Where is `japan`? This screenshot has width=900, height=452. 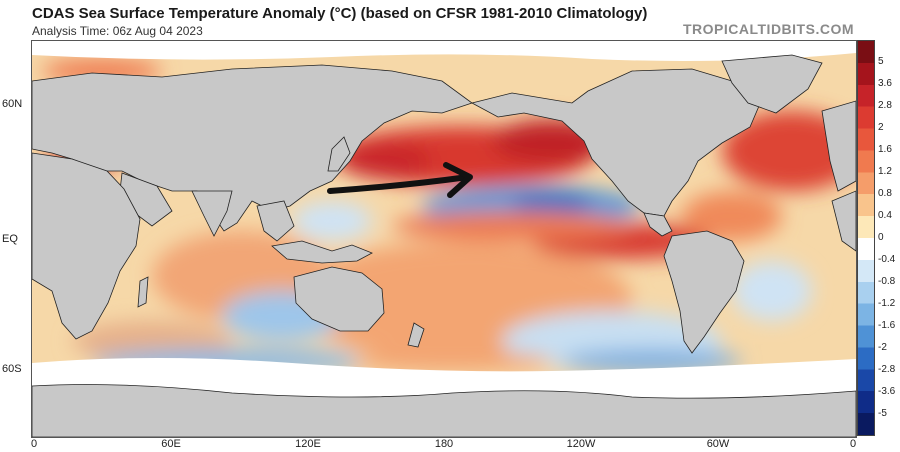
japan is located at coordinates (339, 154).